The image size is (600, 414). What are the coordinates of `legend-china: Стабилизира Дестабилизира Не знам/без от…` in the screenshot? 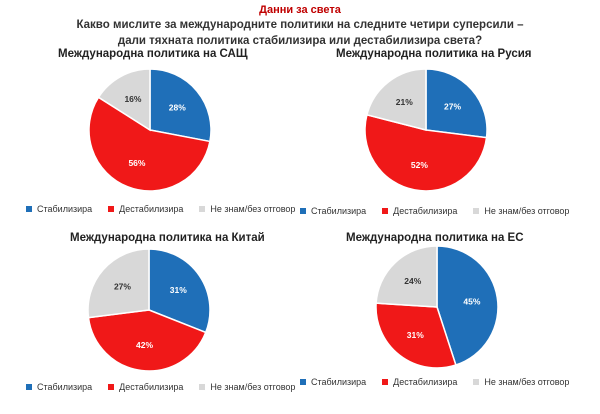 It's located at (168, 387).